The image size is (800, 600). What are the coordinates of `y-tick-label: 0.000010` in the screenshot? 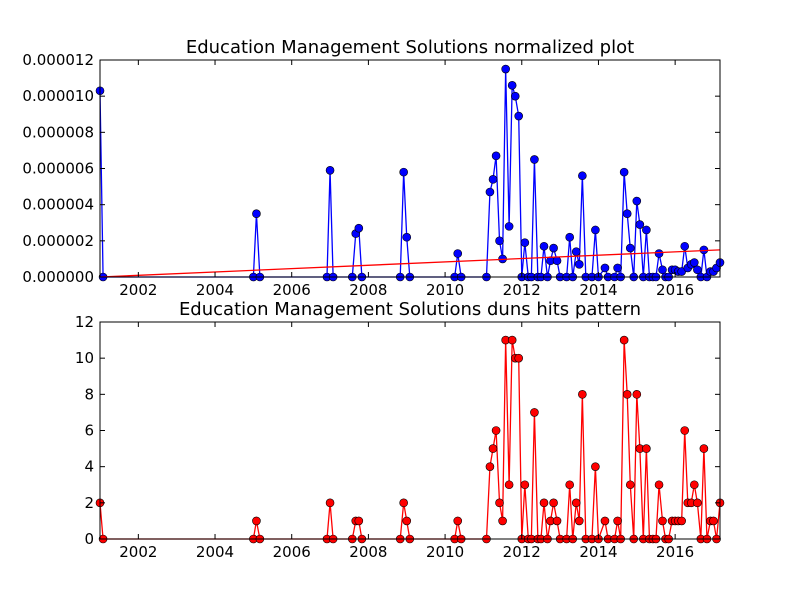 It's located at (58, 96).